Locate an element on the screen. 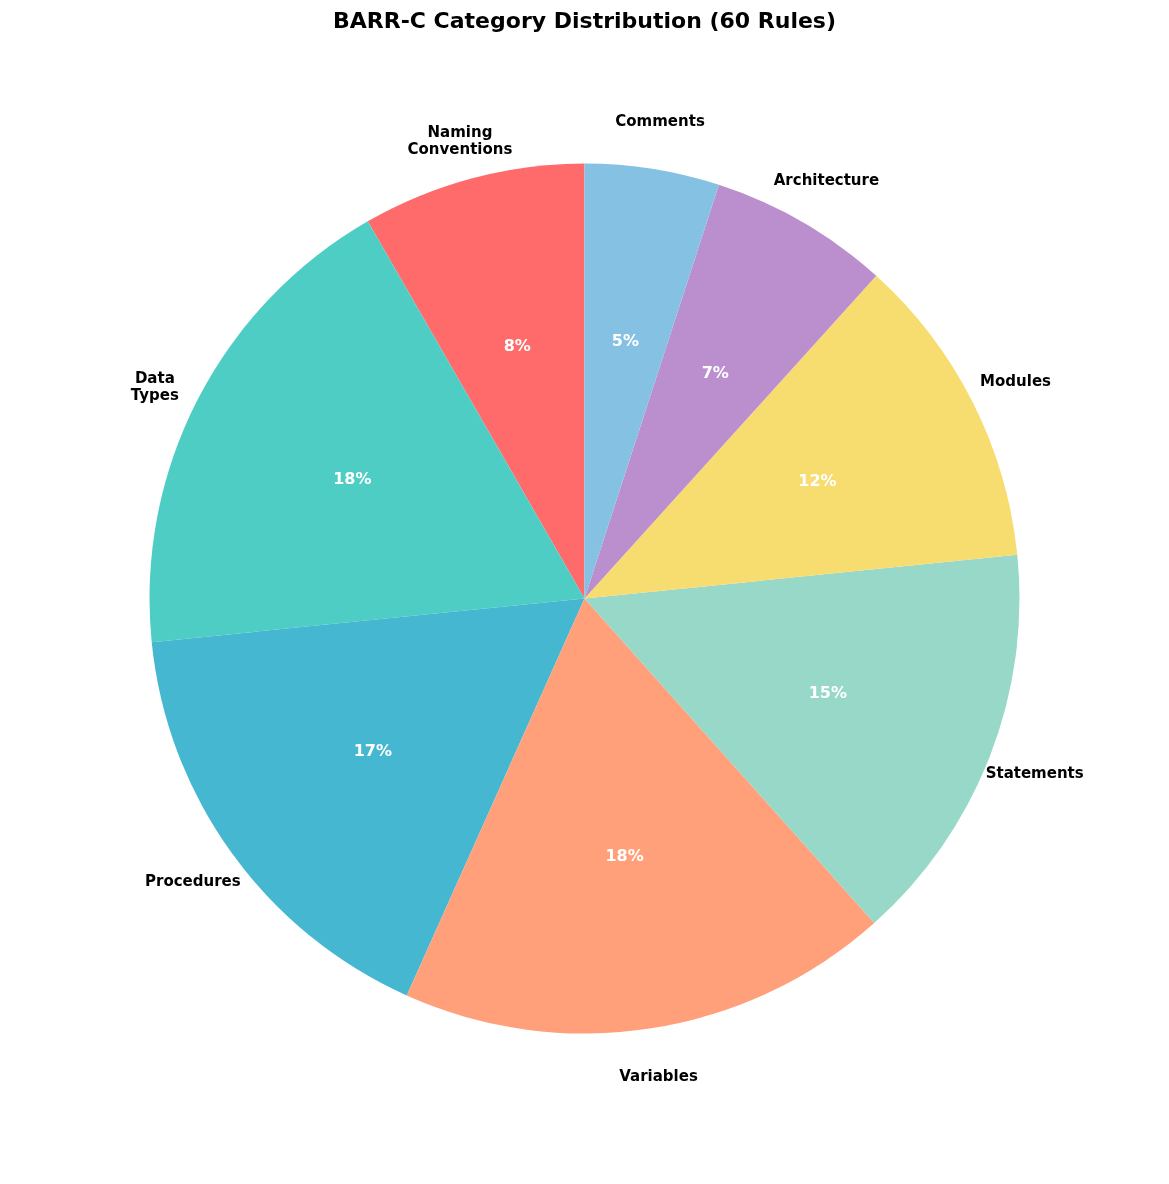  slice-label: Naming Conventions is located at coordinates (460, 140).